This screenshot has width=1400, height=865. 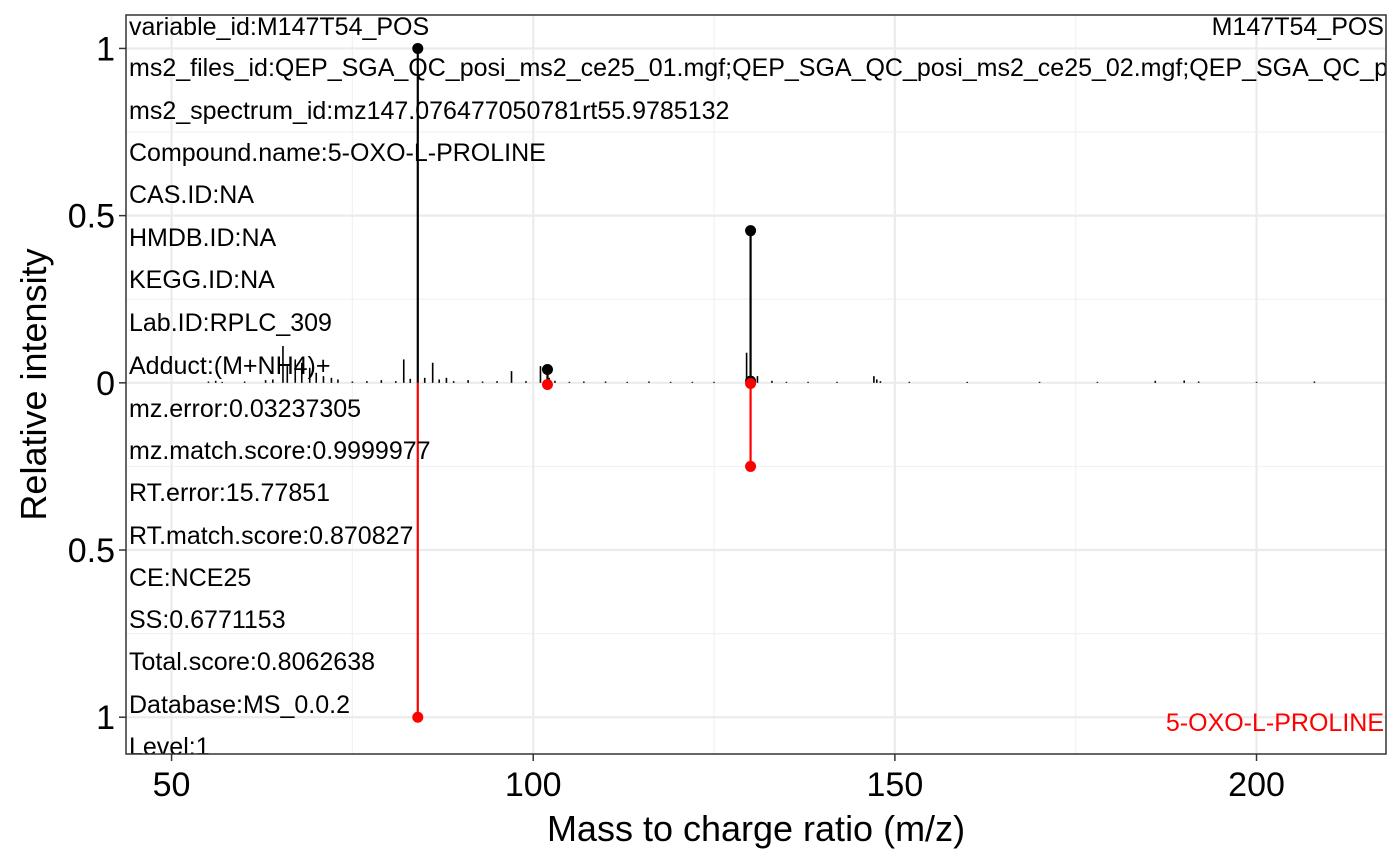 What do you see at coordinates (239, 705) in the screenshot?
I see `metadata-line: Database:MS_0.0.2` at bounding box center [239, 705].